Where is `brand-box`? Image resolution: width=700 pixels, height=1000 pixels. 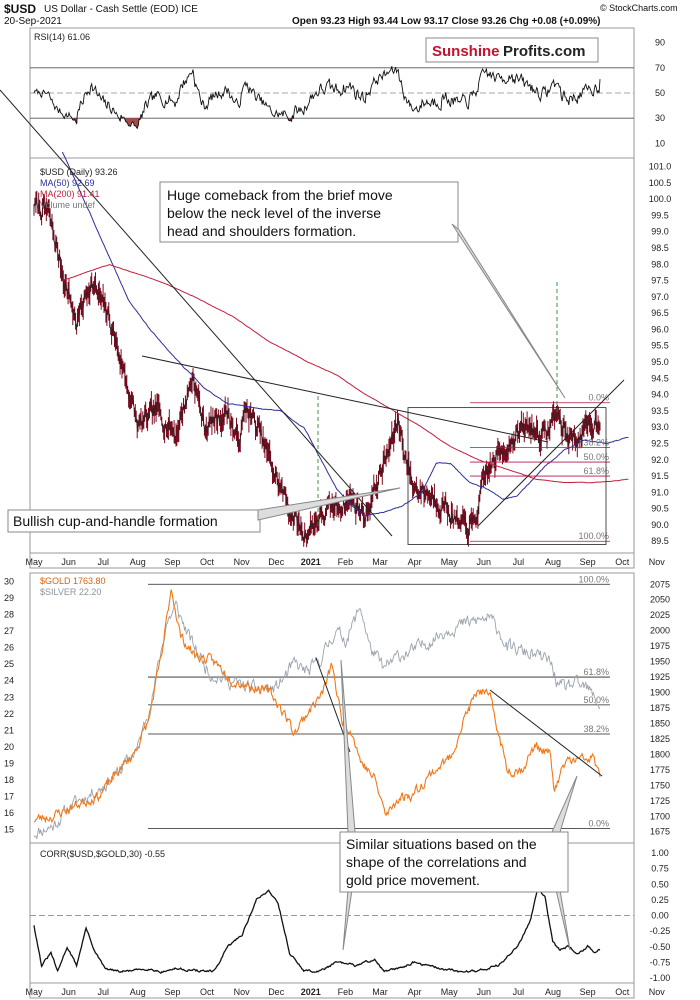
brand-box is located at coordinates (512, 50).